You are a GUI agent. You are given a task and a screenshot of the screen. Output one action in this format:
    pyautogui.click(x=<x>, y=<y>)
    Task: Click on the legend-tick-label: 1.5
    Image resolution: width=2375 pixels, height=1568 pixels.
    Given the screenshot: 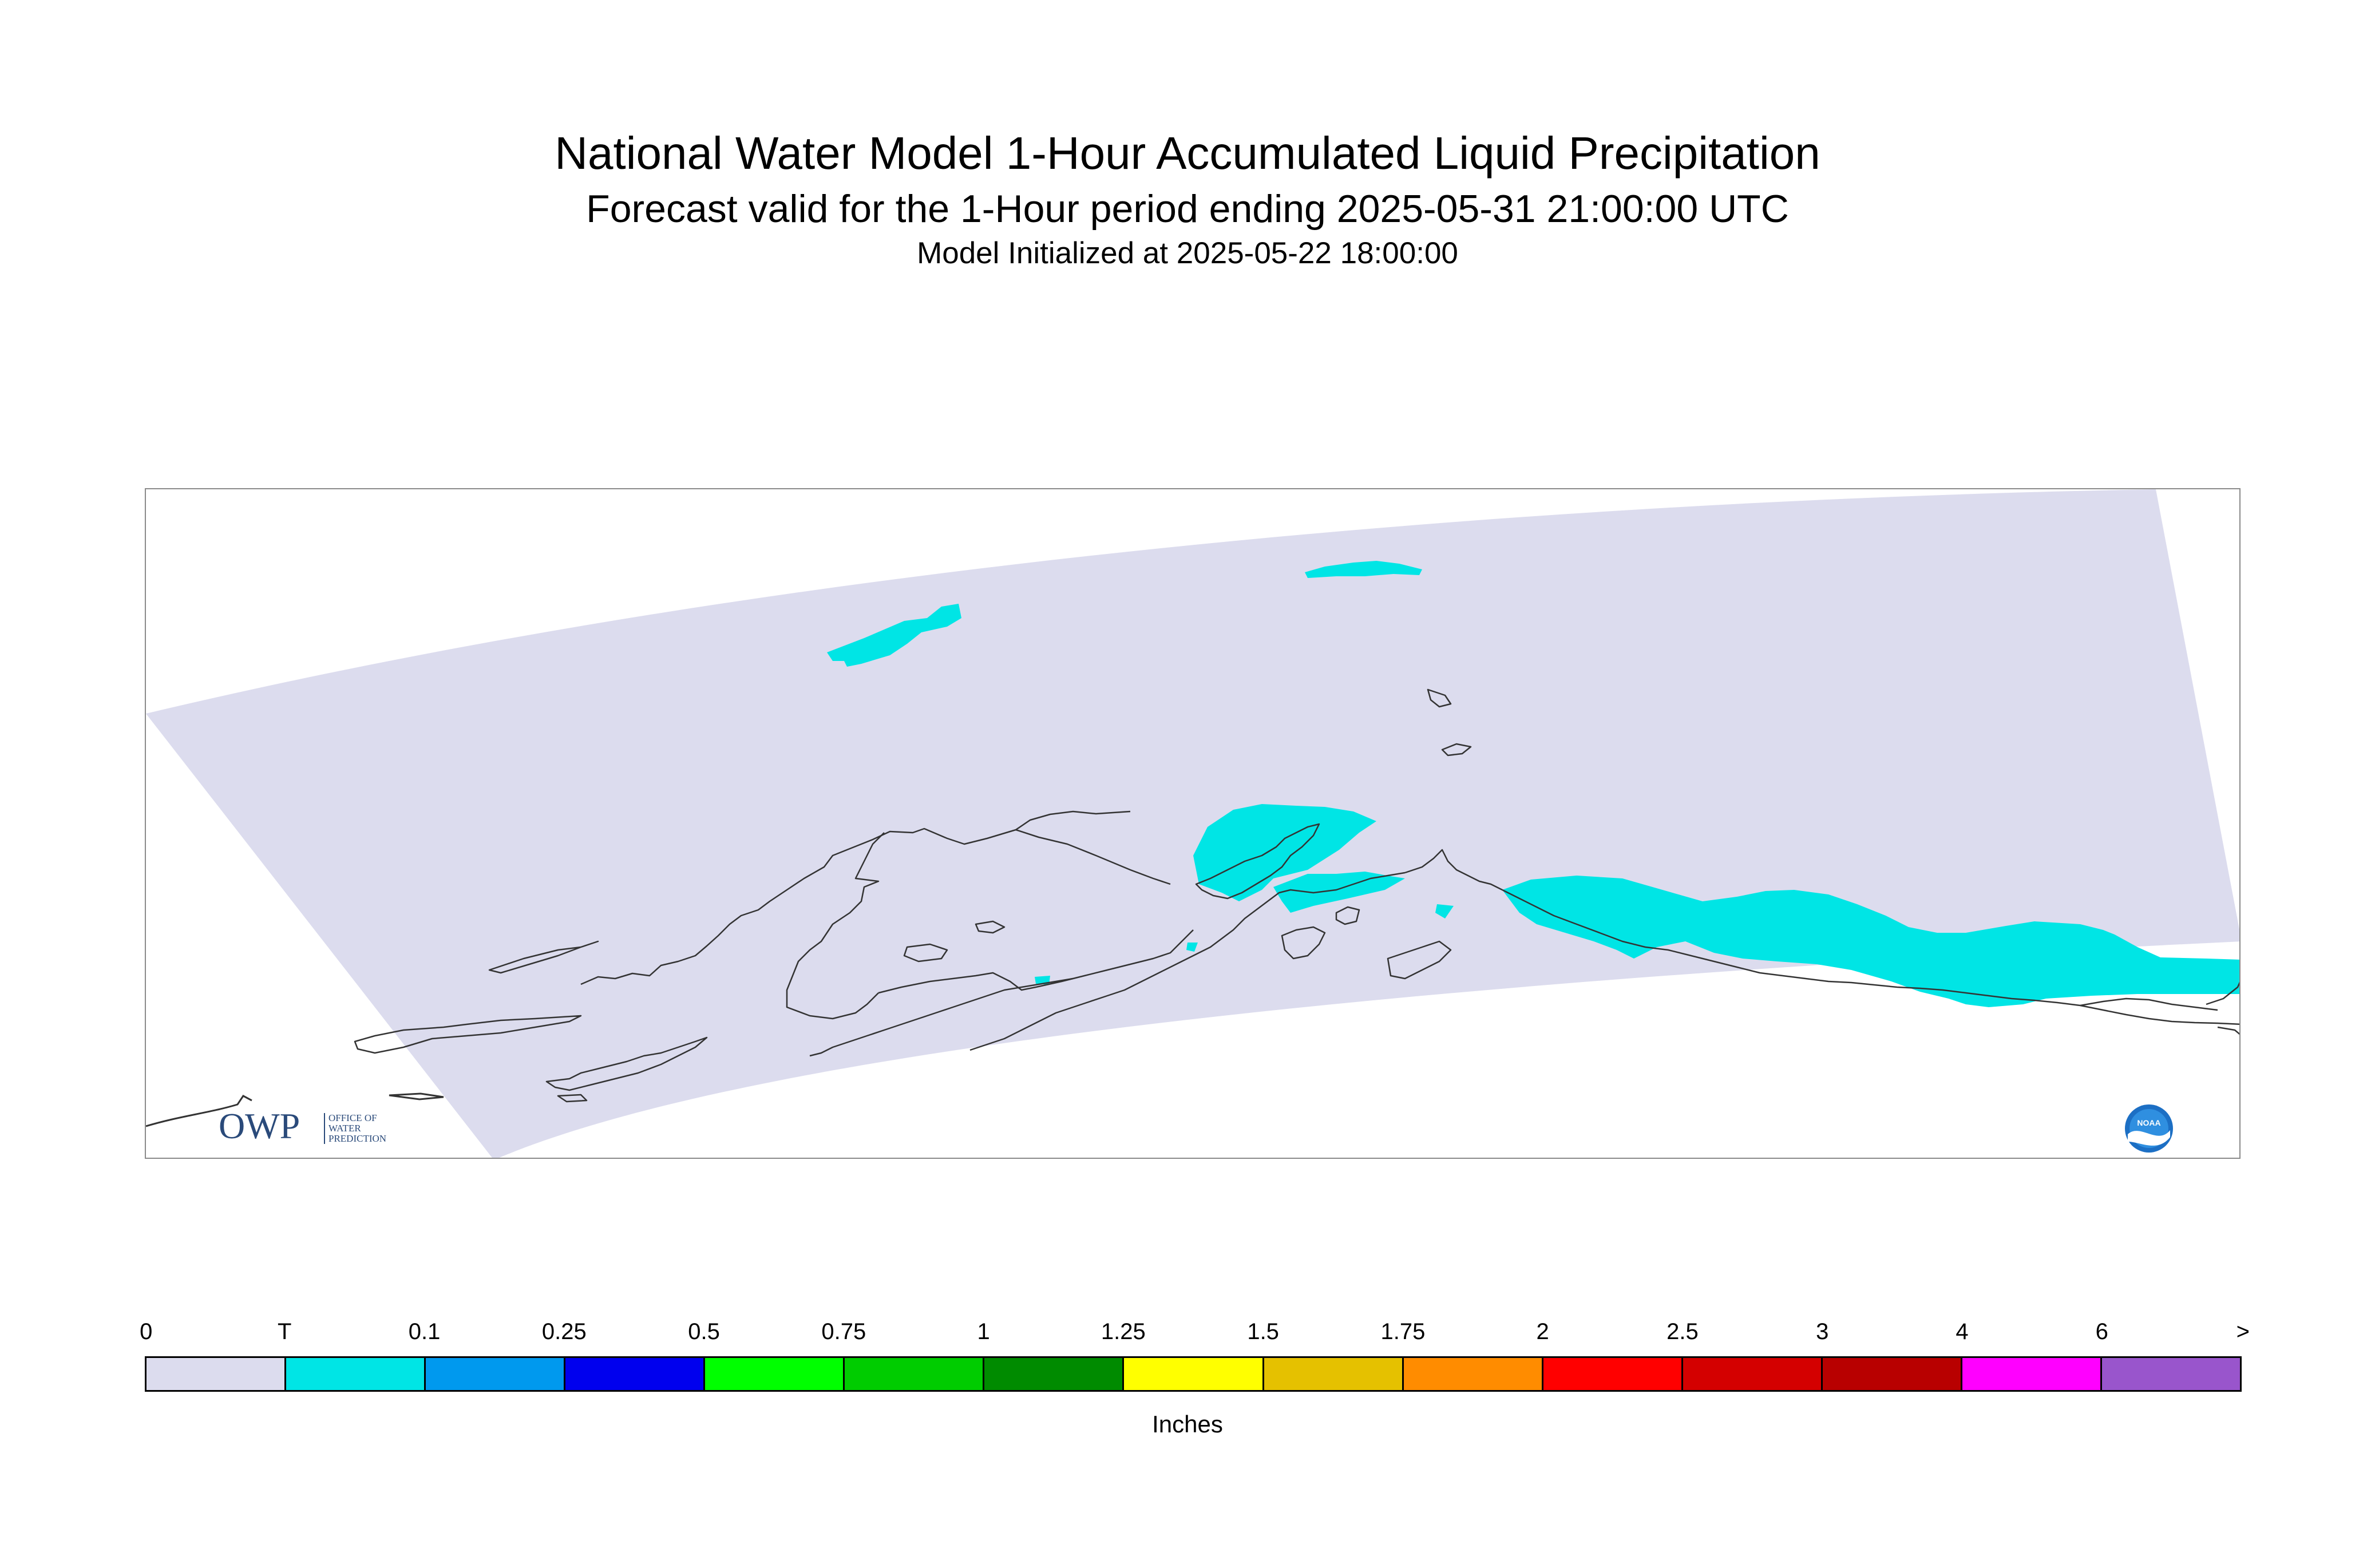 What is the action you would take?
    pyautogui.click(x=1263, y=1331)
    